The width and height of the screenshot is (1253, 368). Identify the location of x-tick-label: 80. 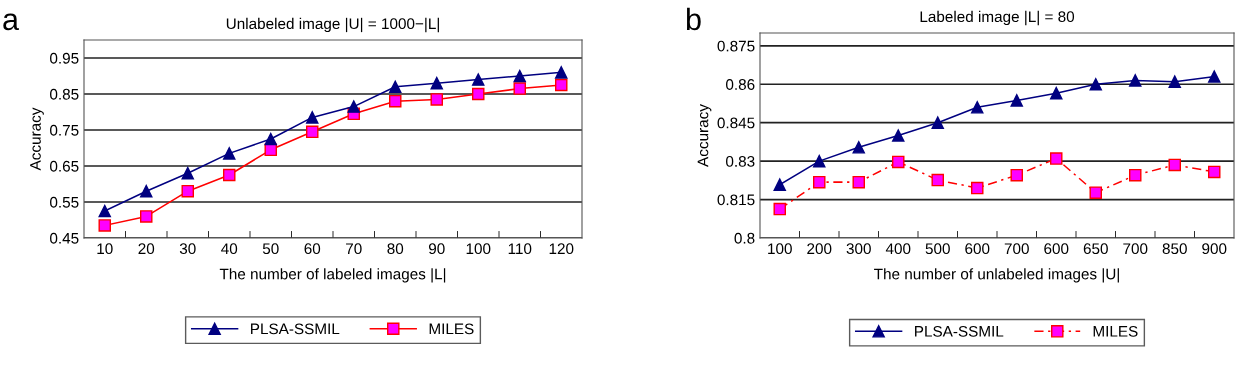
(395, 249).